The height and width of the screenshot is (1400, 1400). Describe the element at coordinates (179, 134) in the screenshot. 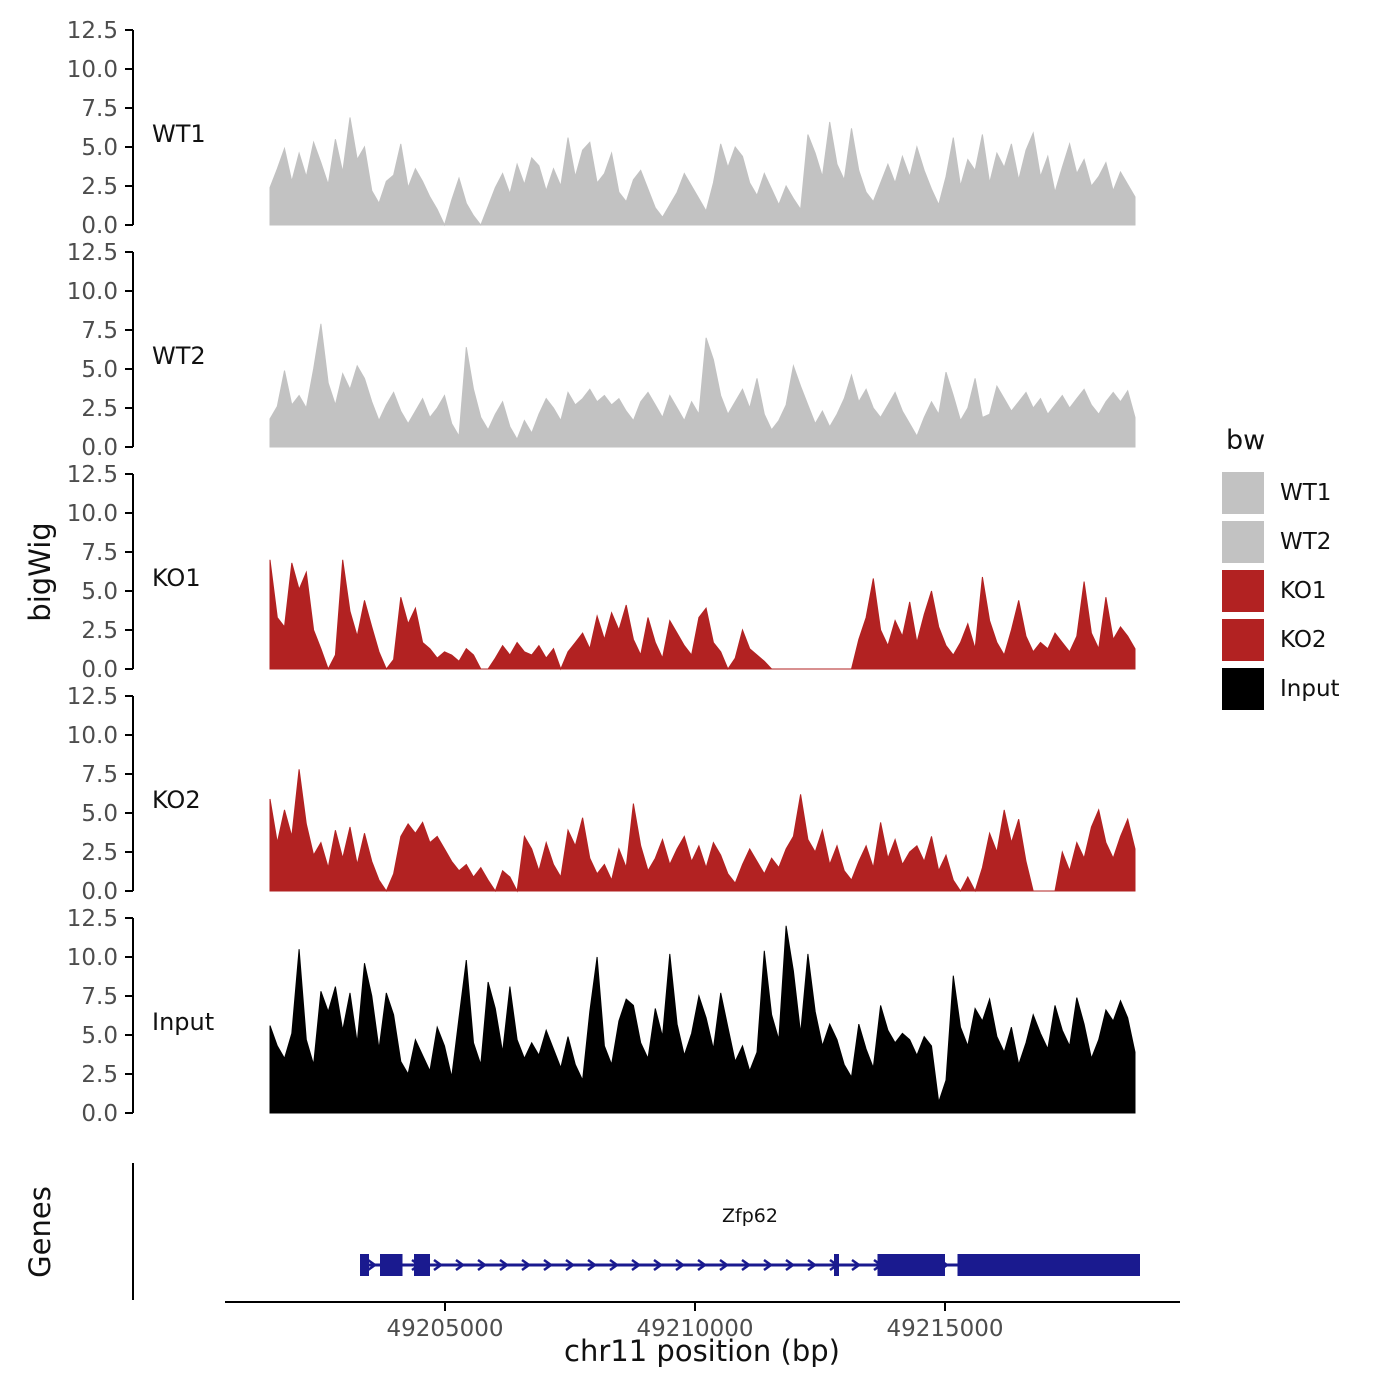

I see `track-label-wt1: WT1` at that location.